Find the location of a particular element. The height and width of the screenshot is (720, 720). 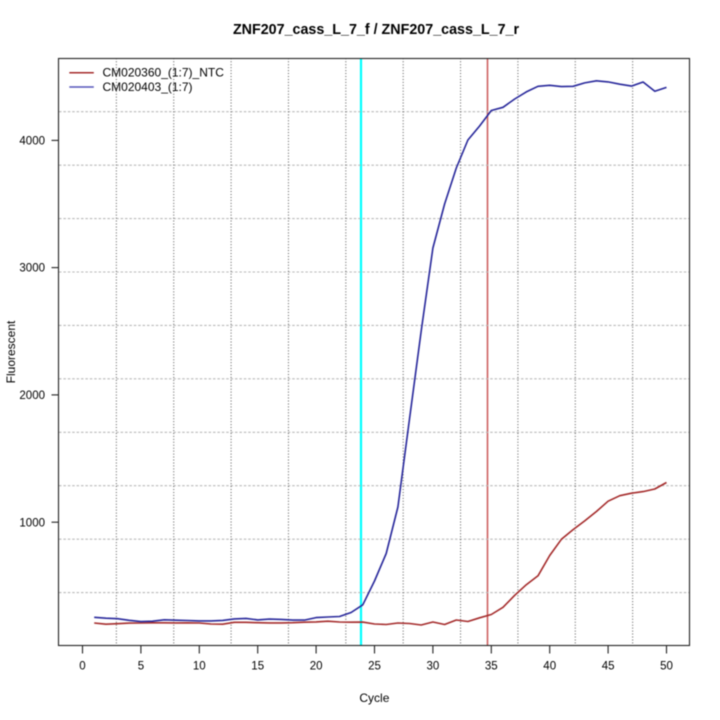

svg-text: 30 is located at coordinates (433, 667).